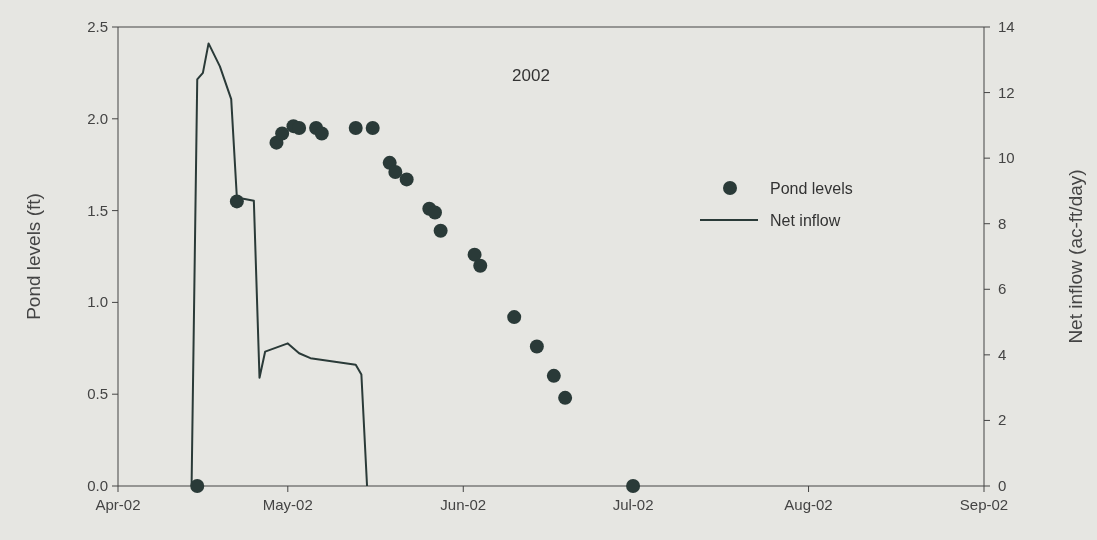  I want to click on y2-tick-label: 4, so click(1002, 354).